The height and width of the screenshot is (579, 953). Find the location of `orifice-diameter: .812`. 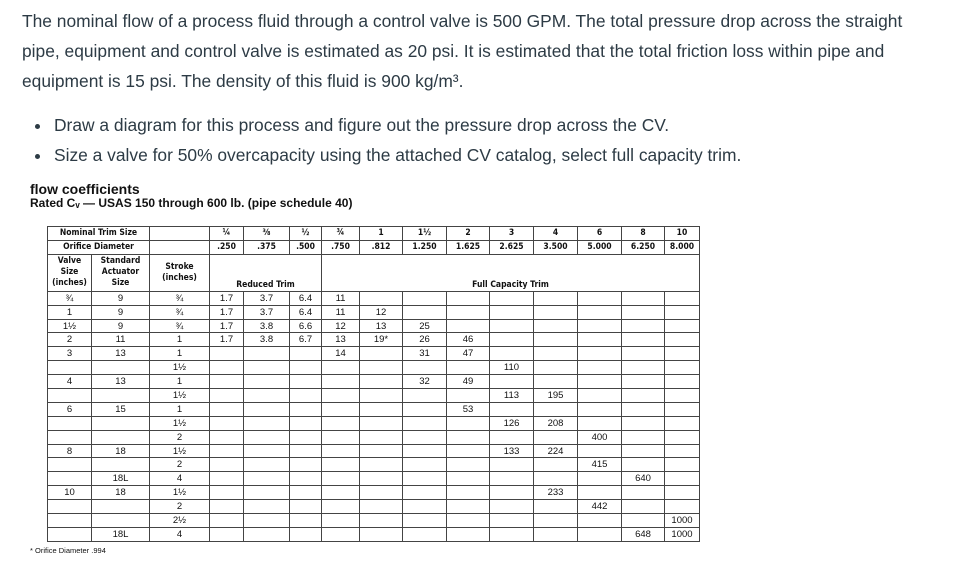

orifice-diameter: .812 is located at coordinates (381, 247).